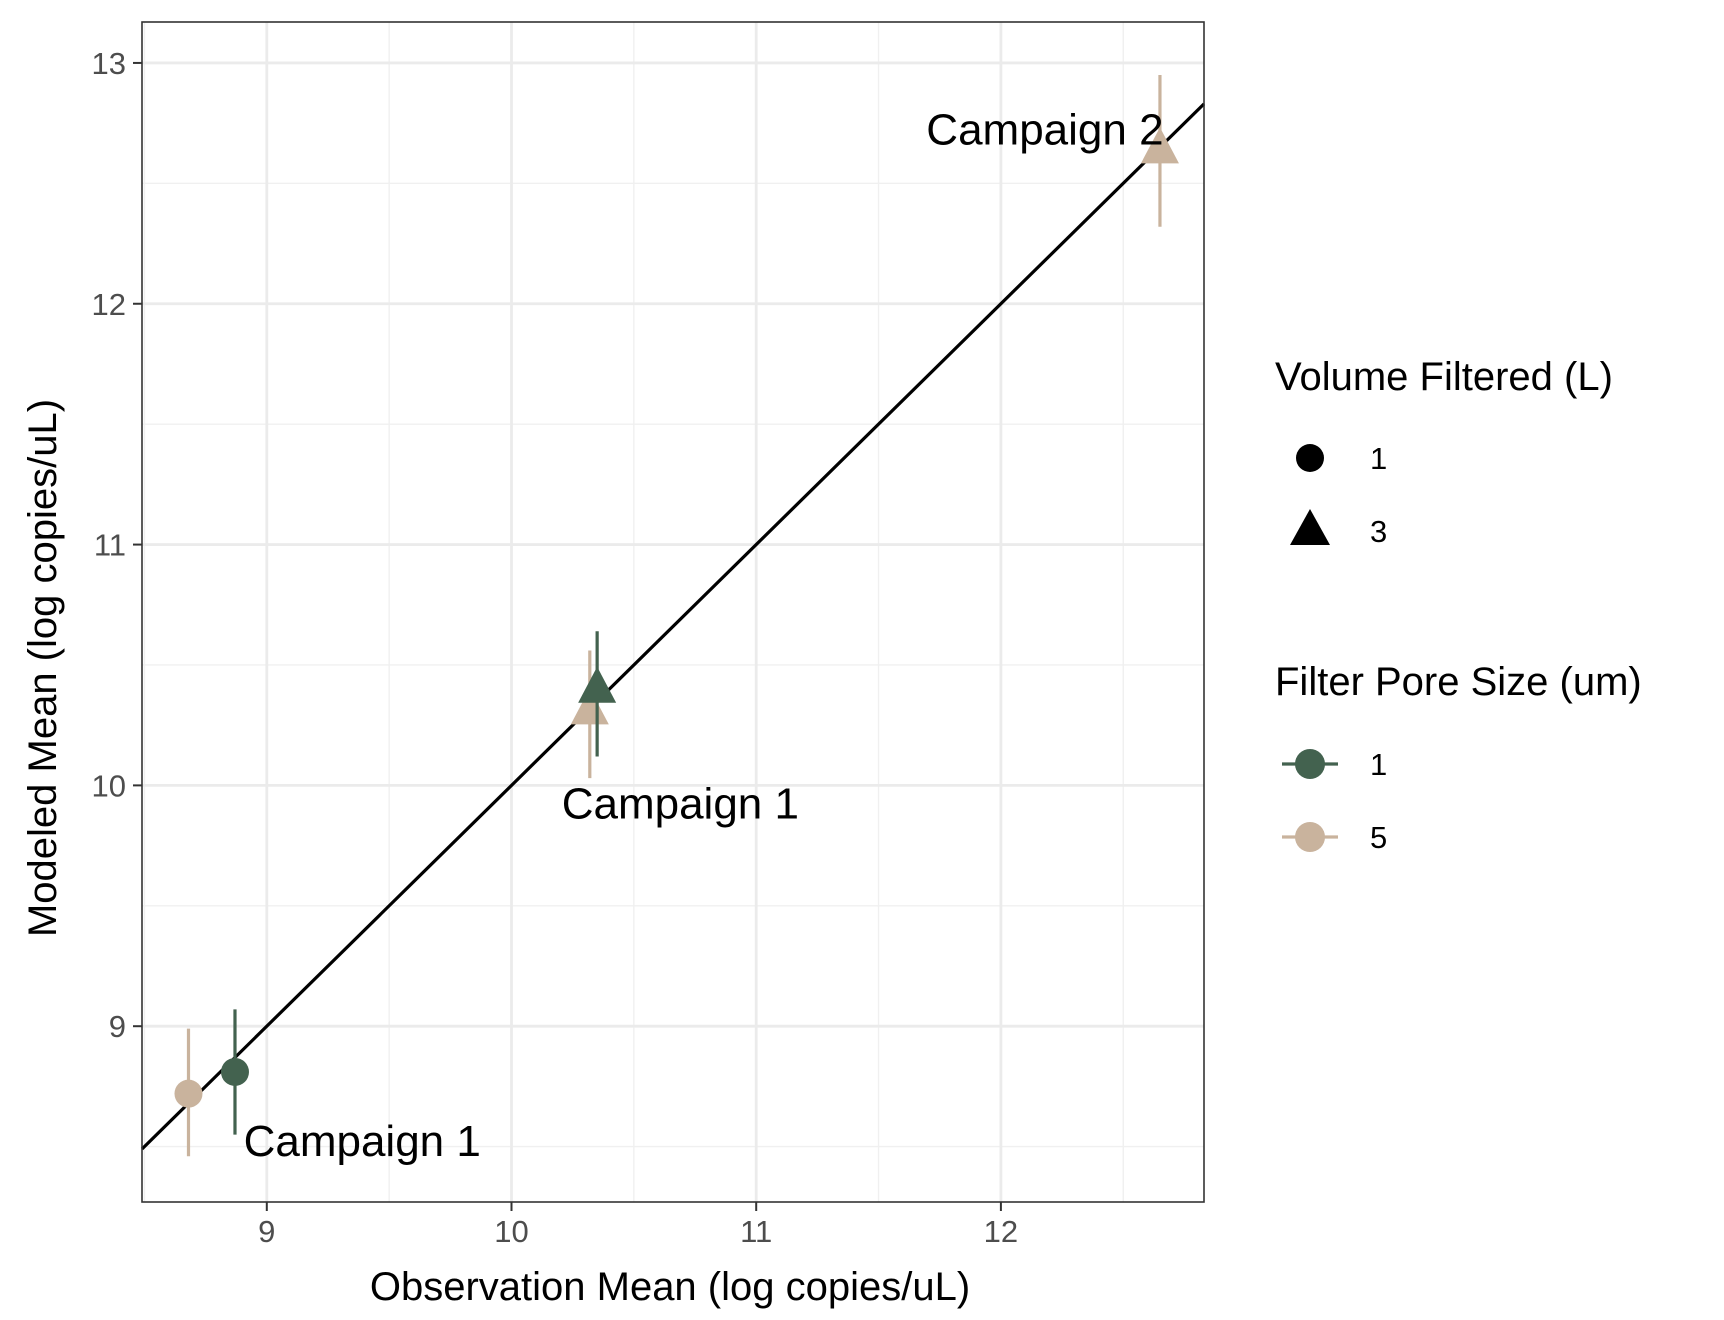 This screenshot has height=1320, width=1724. I want to click on legend-key-triangle, so click(1310, 527).